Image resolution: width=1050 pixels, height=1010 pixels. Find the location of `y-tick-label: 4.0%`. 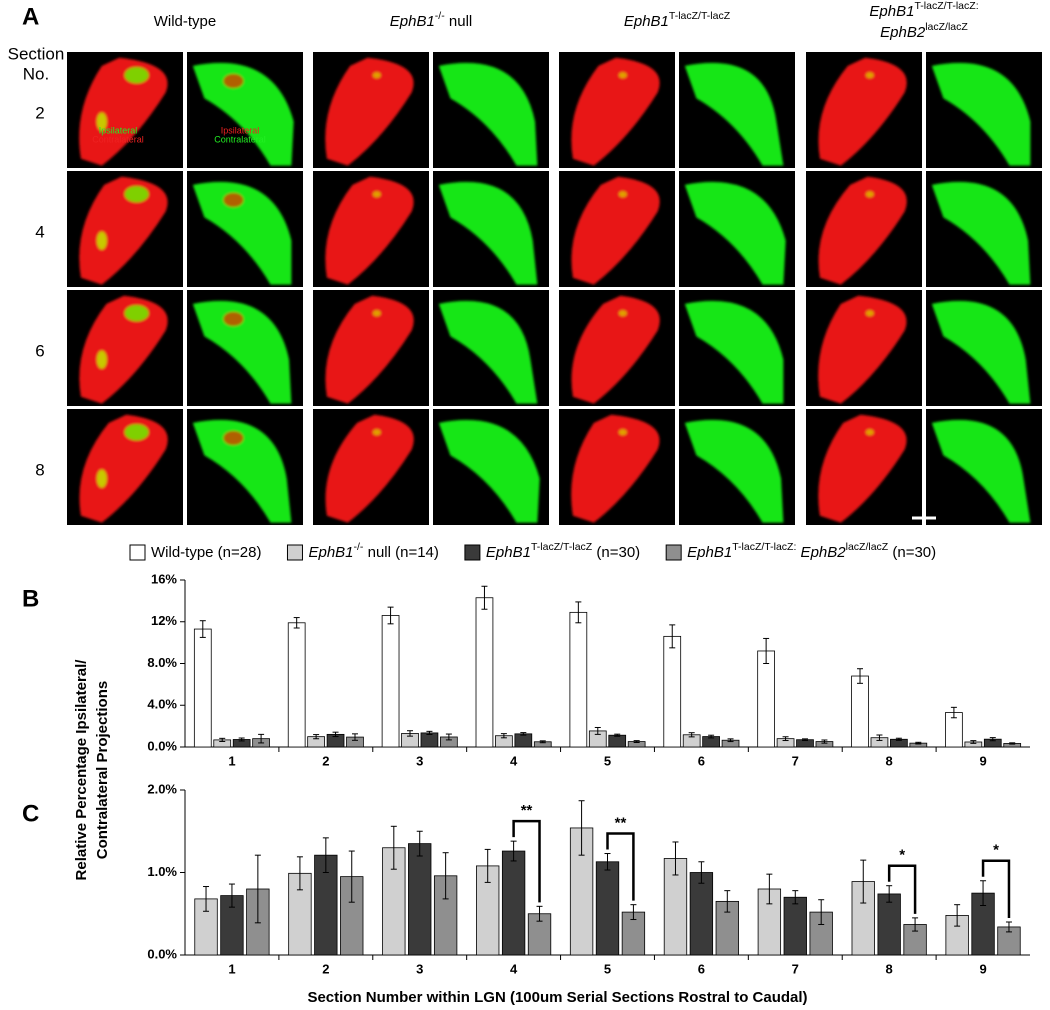

y-tick-label: 4.0% is located at coordinates (162, 704).